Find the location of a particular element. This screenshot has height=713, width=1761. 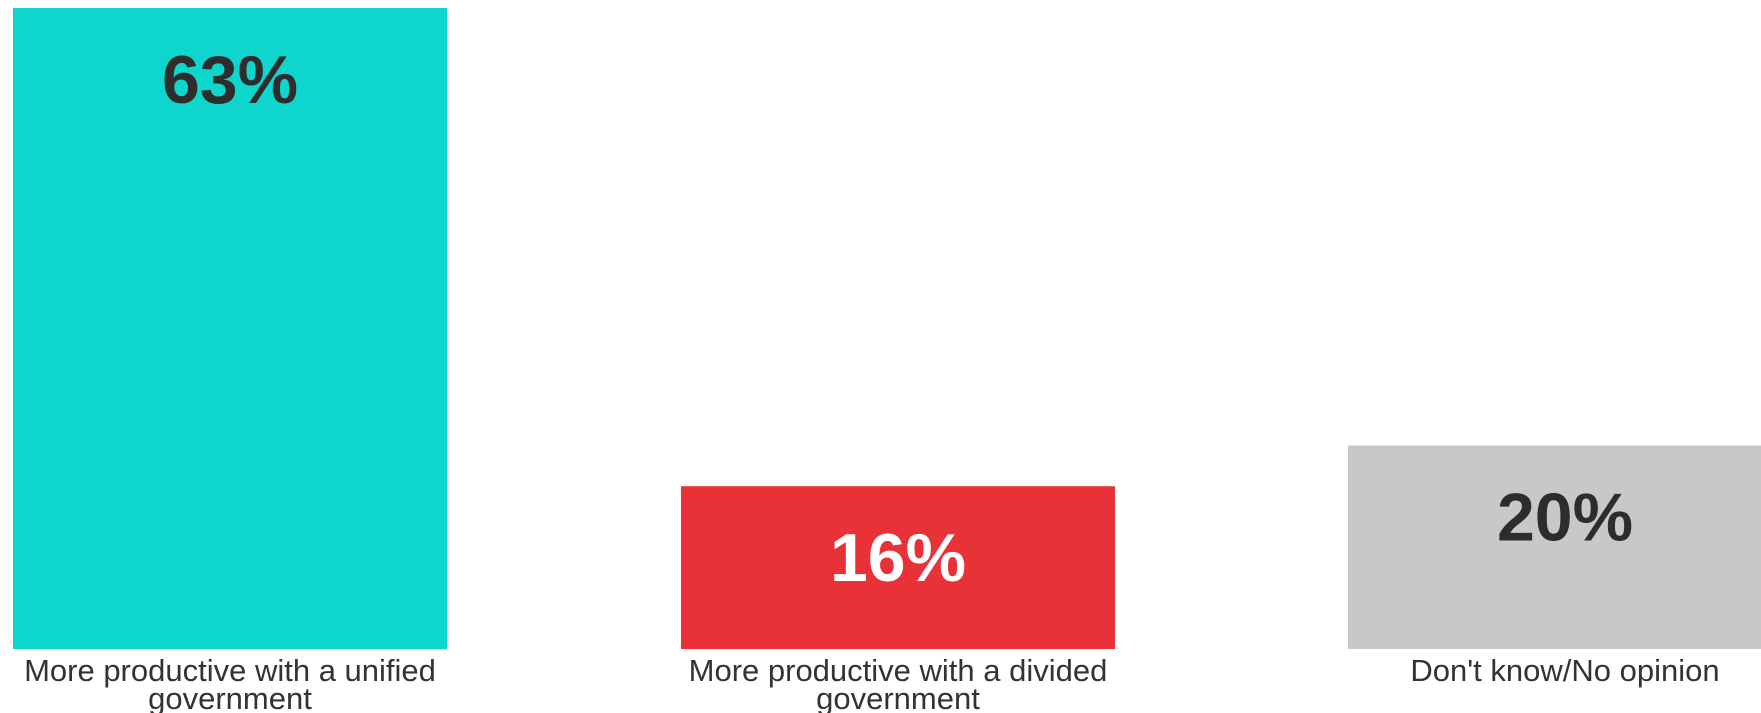

value-label-1: 63% is located at coordinates (230, 80).